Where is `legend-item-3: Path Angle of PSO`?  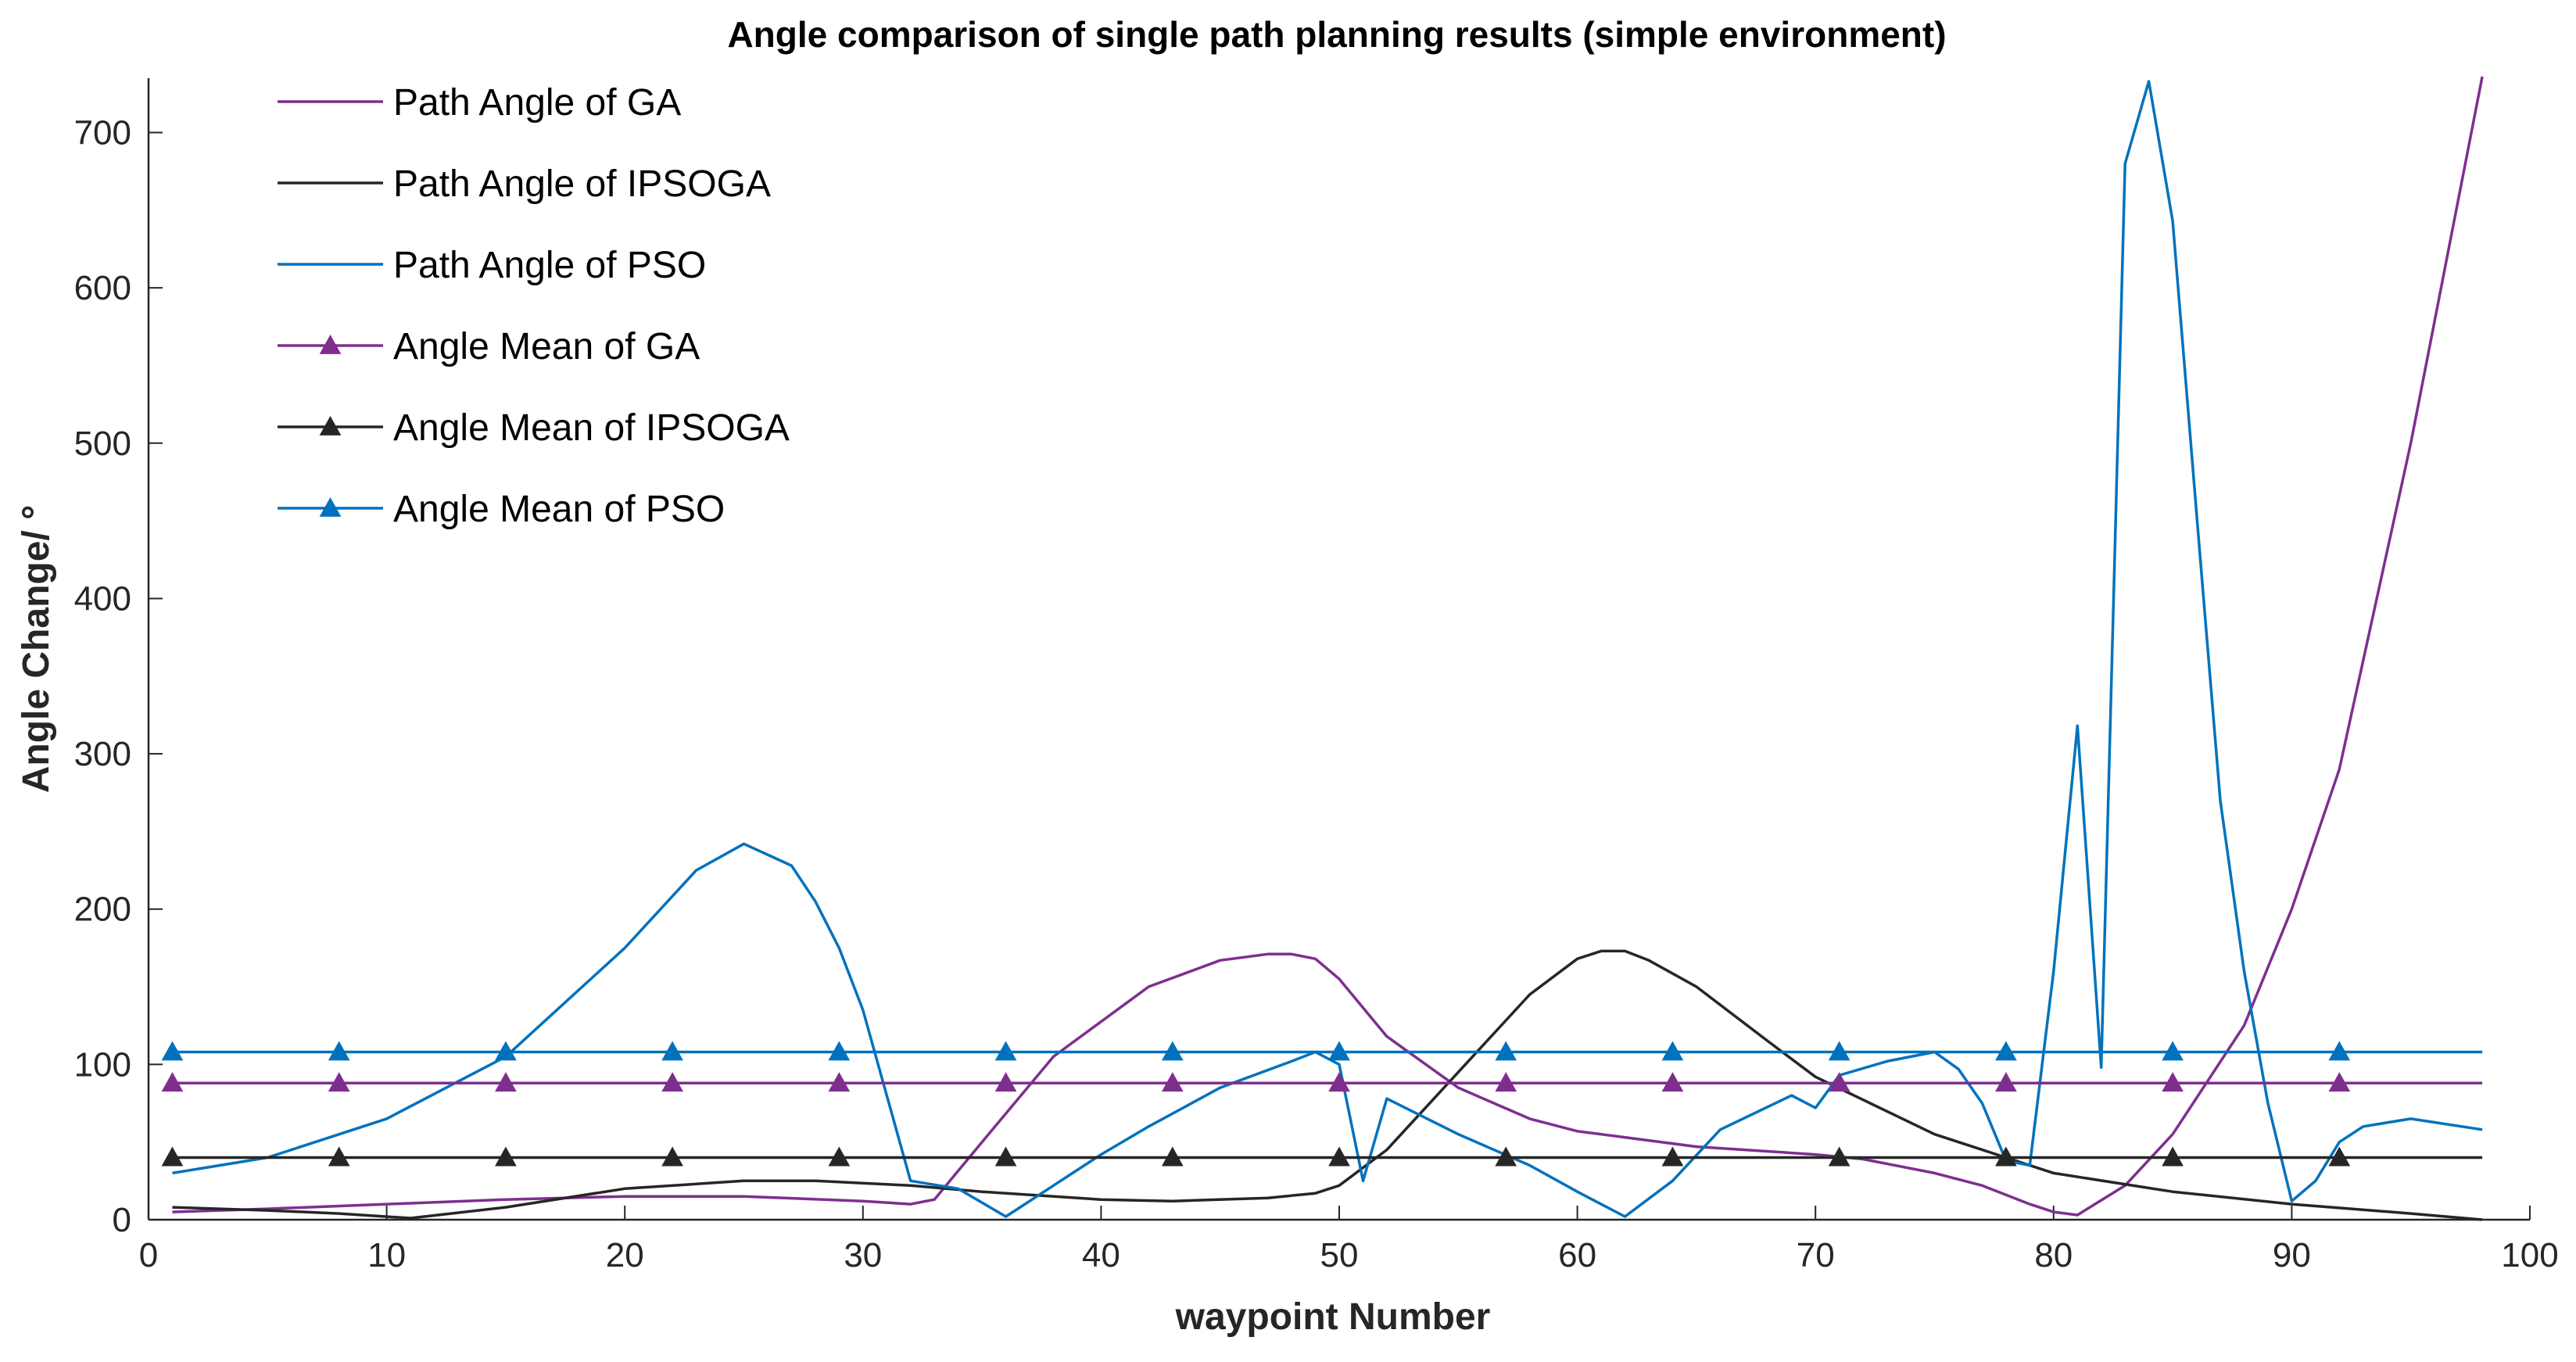
legend-item-3: Path Angle of PSO is located at coordinates (492, 265).